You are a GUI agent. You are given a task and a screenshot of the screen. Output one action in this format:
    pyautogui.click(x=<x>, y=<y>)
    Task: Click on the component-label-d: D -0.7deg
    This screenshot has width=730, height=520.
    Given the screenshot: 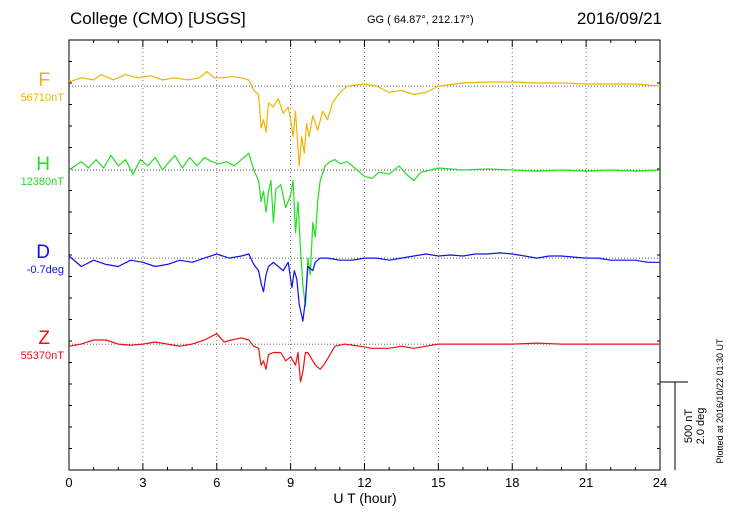 What is the action you would take?
    pyautogui.click(x=45, y=259)
    